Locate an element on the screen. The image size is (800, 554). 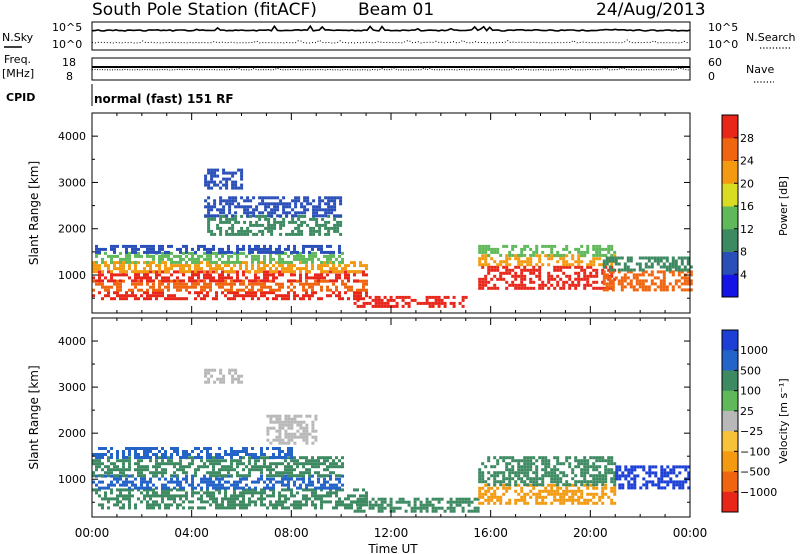
nave-trace is located at coordinates (391, 69).